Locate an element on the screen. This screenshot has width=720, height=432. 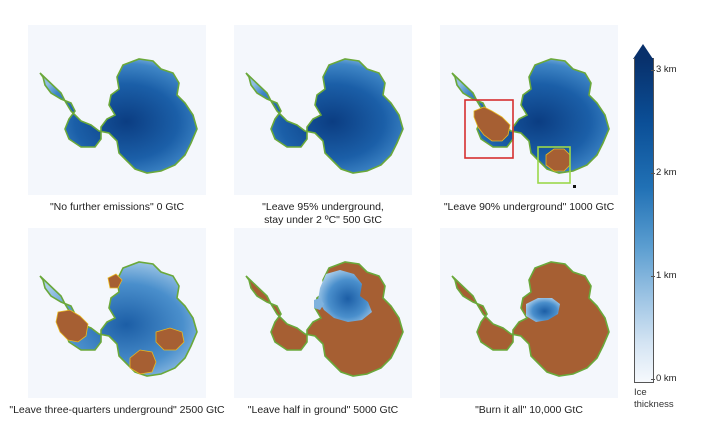
colorbar-label: Ice thickness is located at coordinates (654, 399).